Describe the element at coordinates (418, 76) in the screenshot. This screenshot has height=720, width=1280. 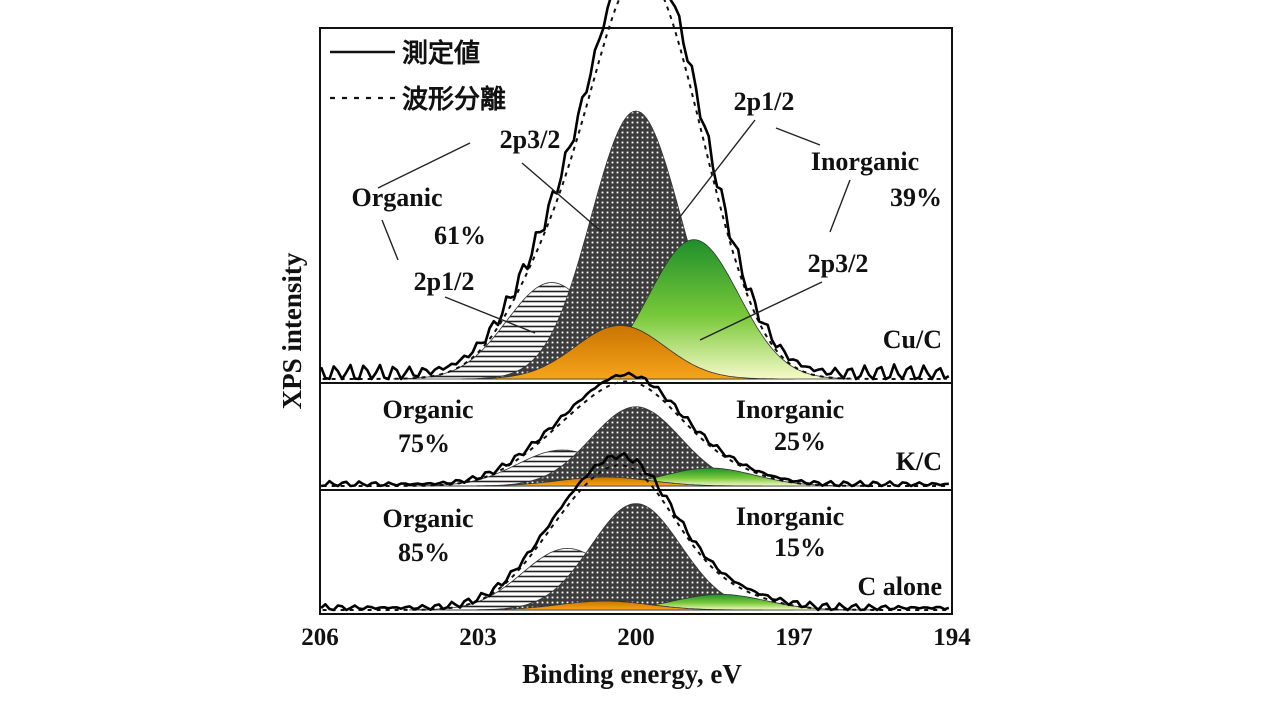
I see `legend: 測定値 波形分離` at that location.